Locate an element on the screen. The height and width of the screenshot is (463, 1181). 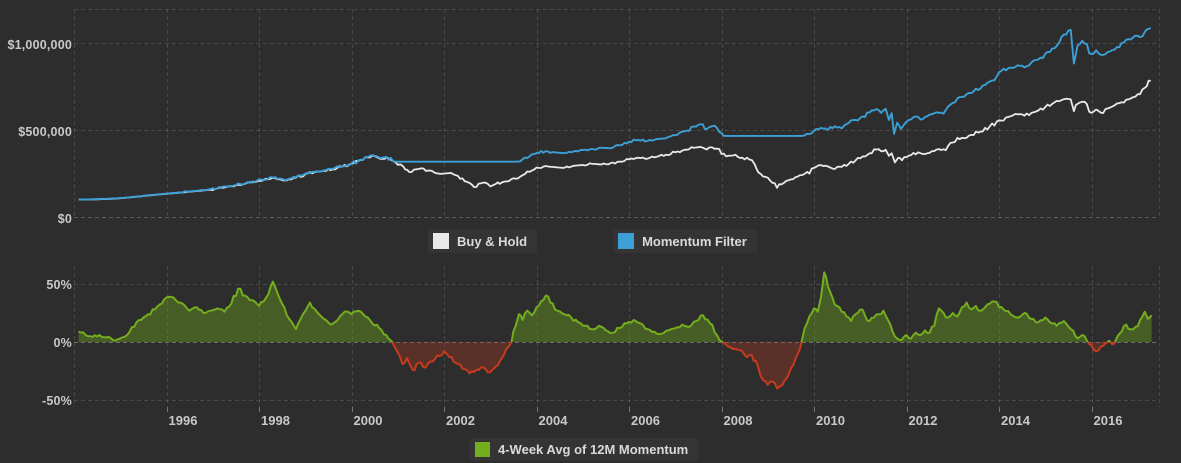
momentum-area-positive is located at coordinates (615, 307).